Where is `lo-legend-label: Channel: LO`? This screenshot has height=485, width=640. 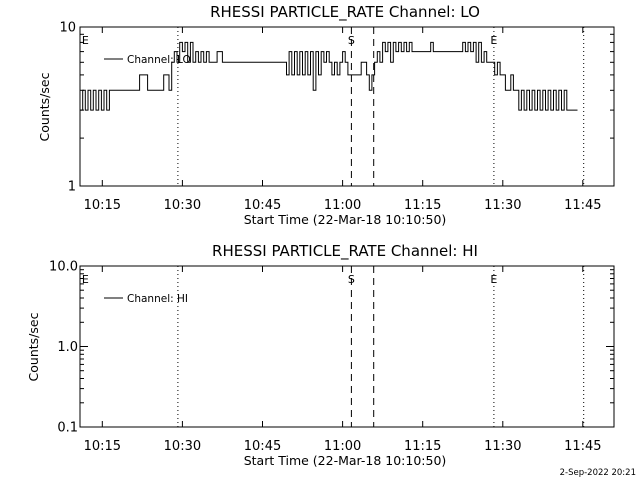 lo-legend-label: Channel: LO is located at coordinates (159, 60).